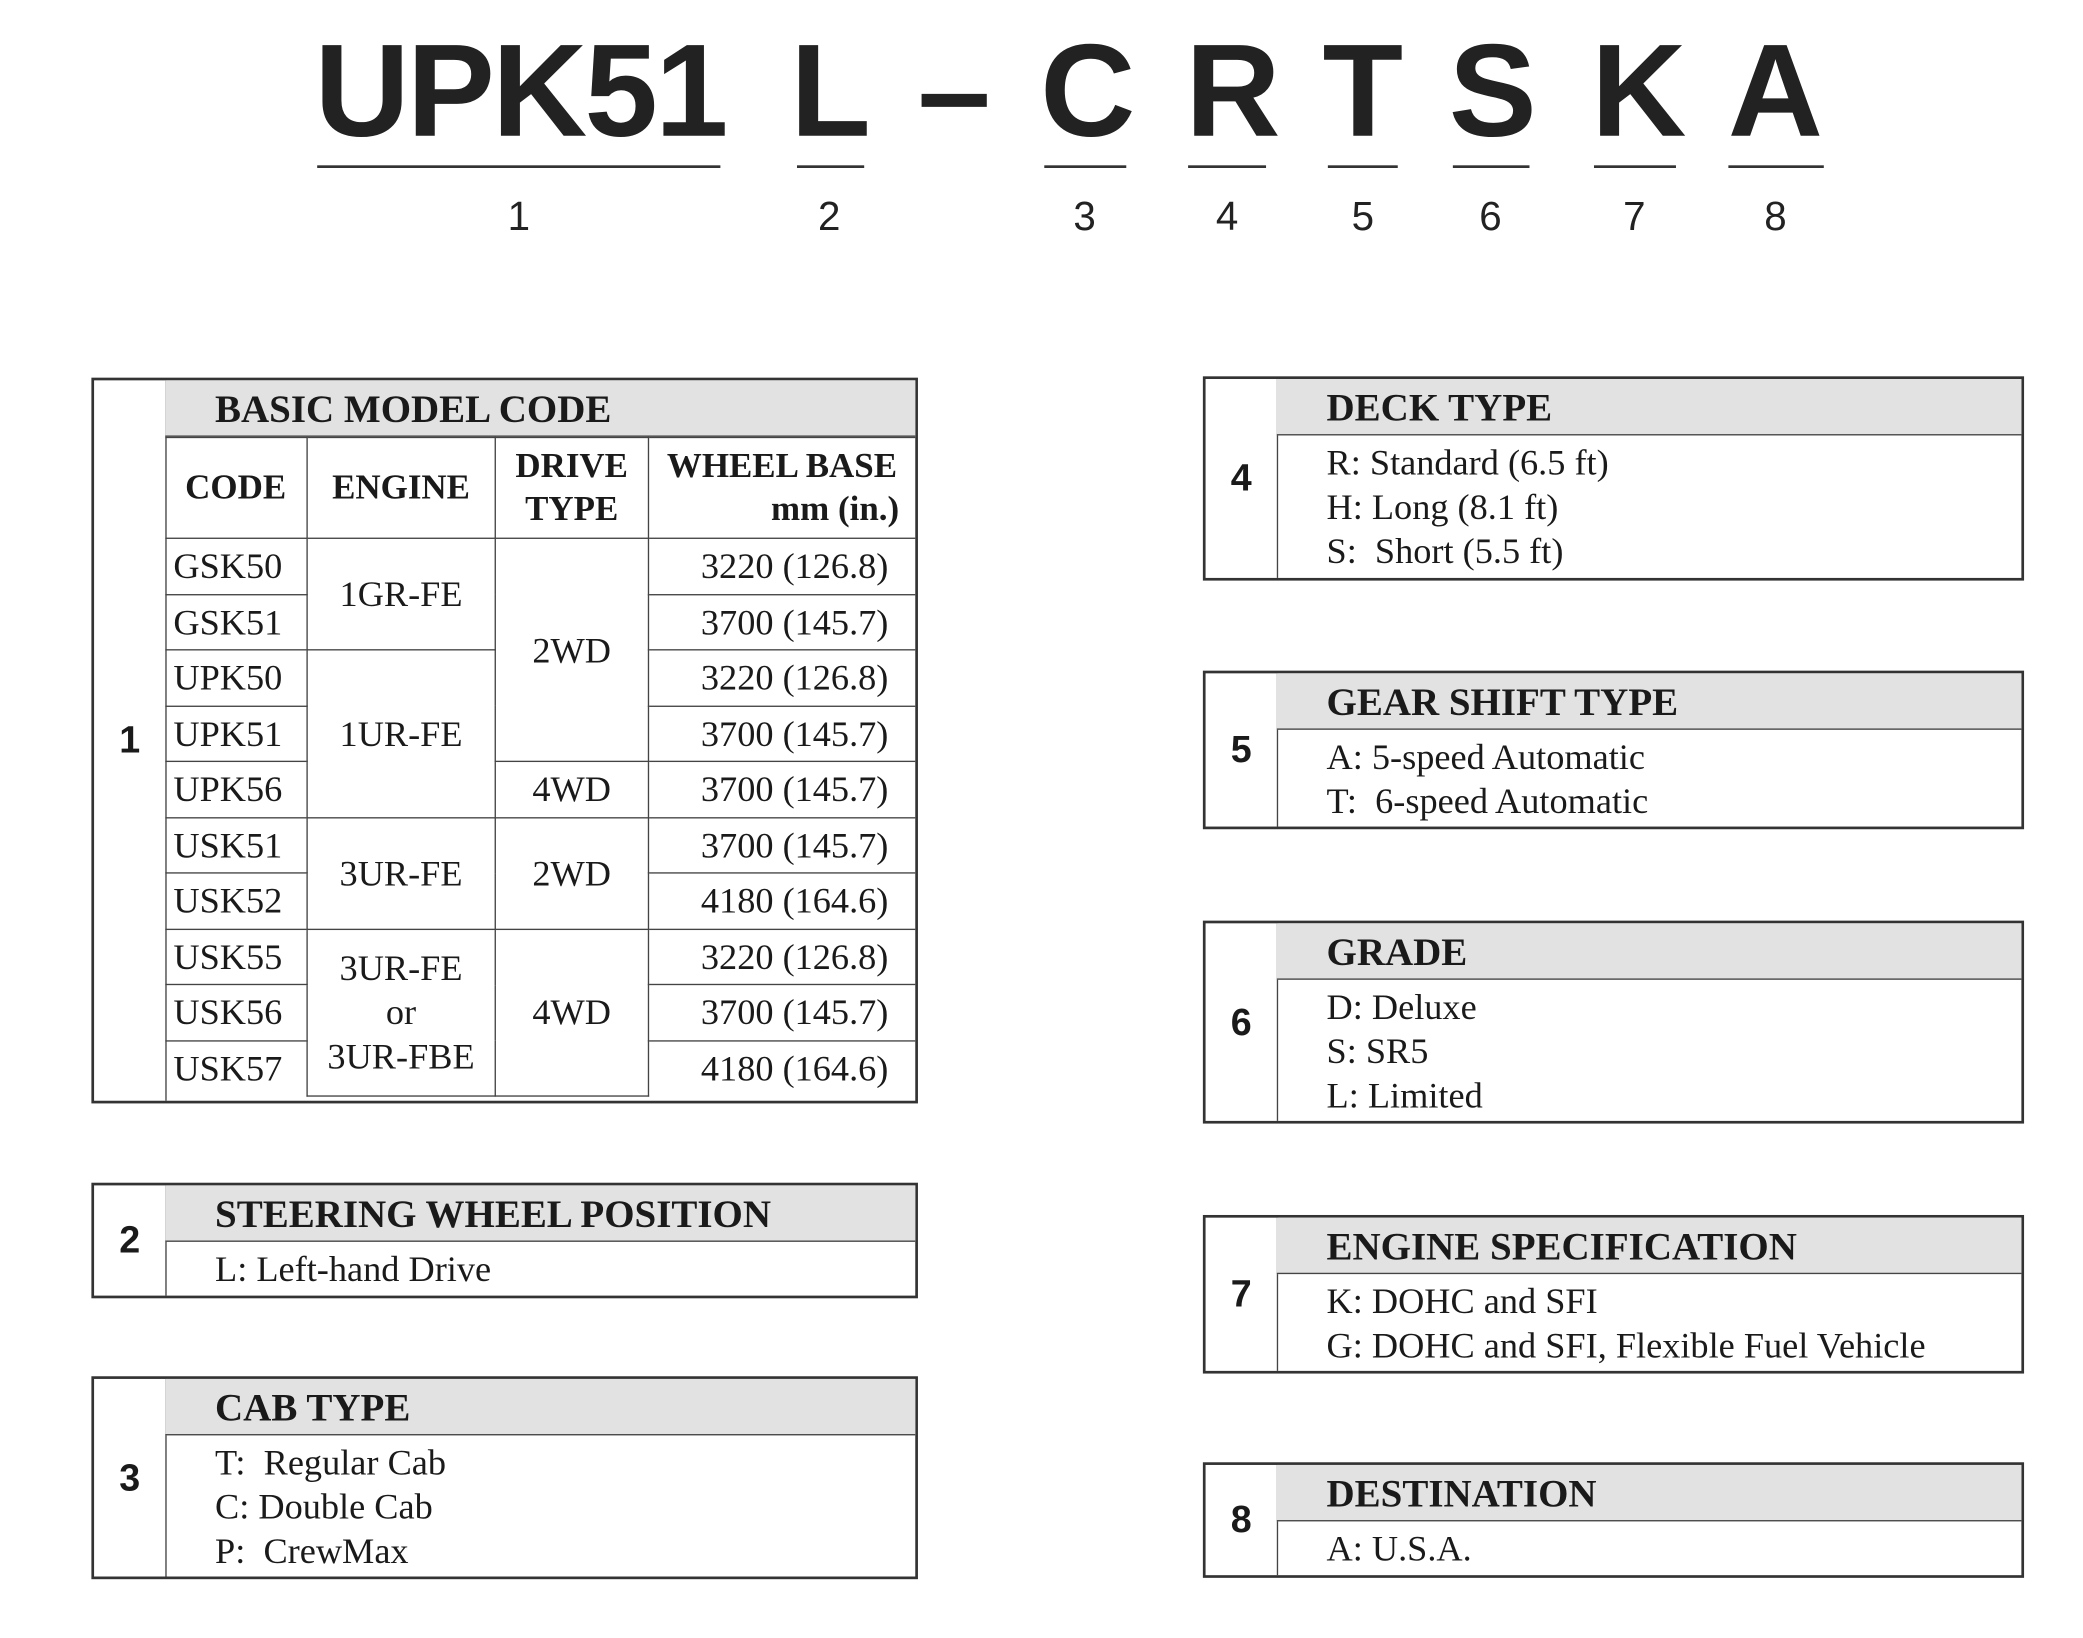  Describe the element at coordinates (331, 1462) in the screenshot. I see `list-item: T: Regular Cab` at that location.